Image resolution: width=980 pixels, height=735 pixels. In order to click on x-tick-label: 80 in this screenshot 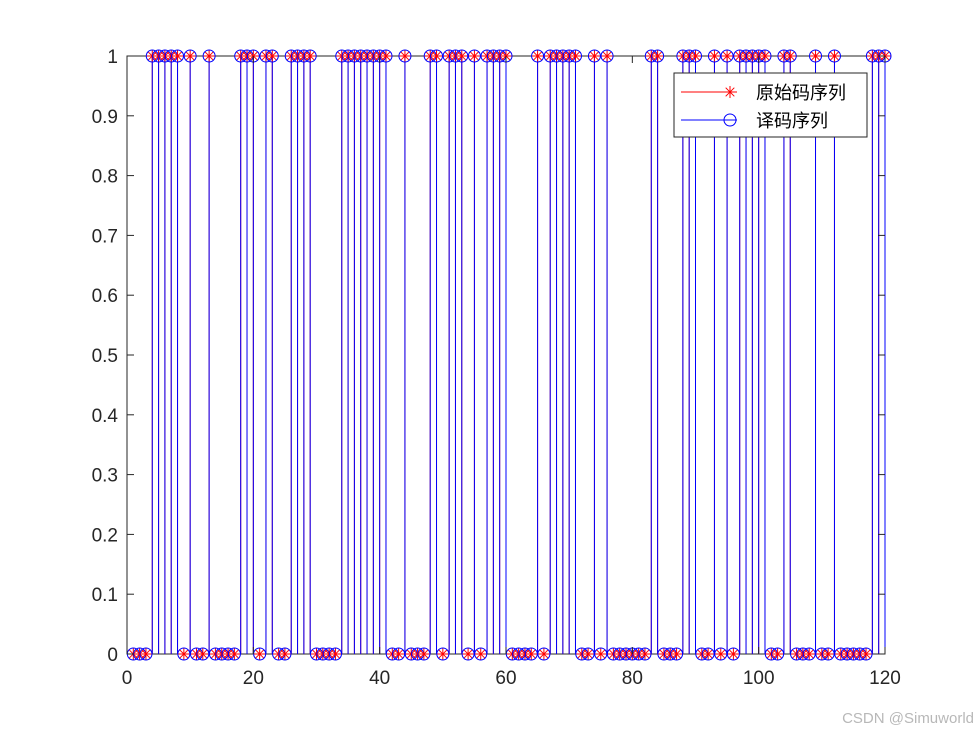, I will do `click(632, 678)`.